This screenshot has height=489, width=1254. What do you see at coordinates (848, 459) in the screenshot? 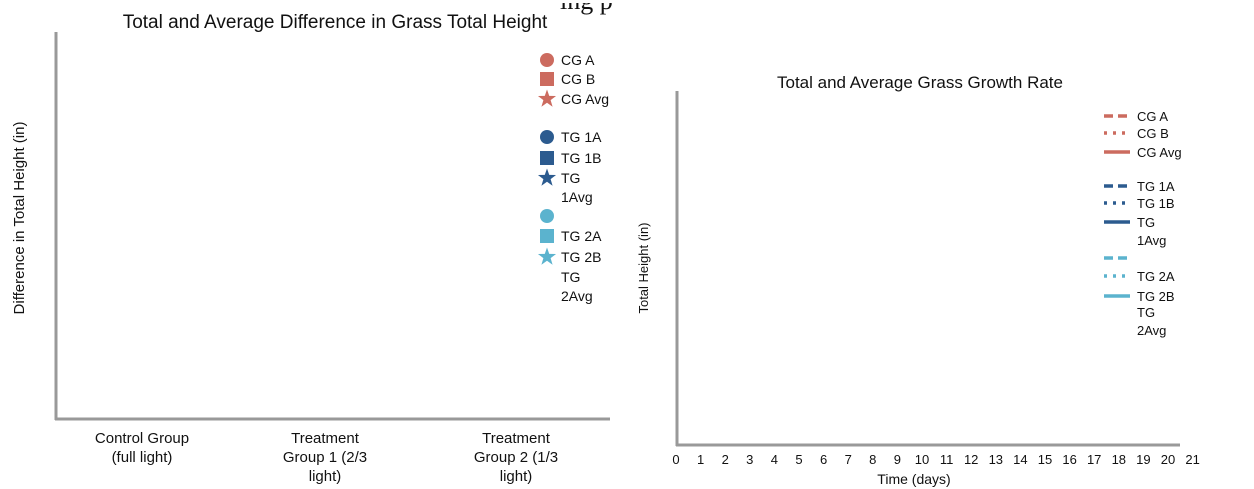
I see `x-tick-label: 7` at bounding box center [848, 459].